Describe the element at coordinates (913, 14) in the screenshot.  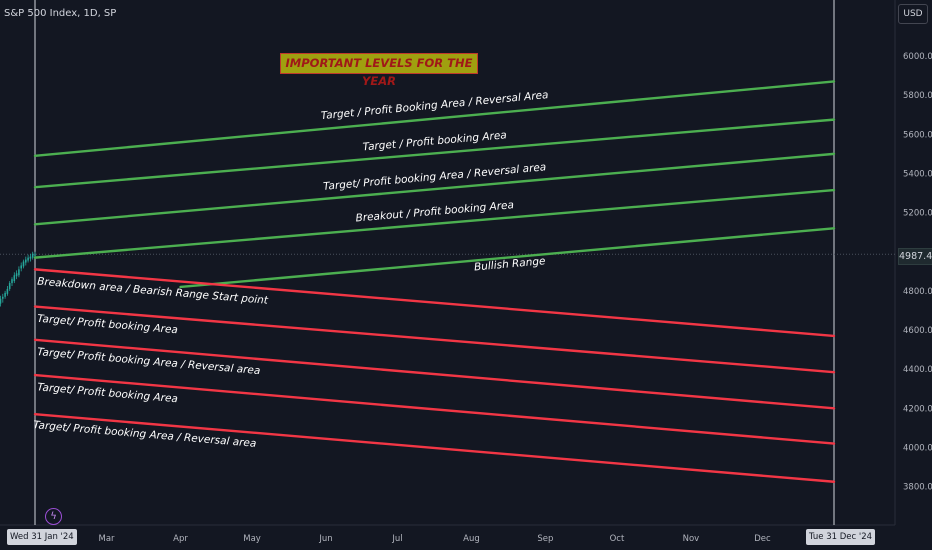
I see `currency-button: USD` at that location.